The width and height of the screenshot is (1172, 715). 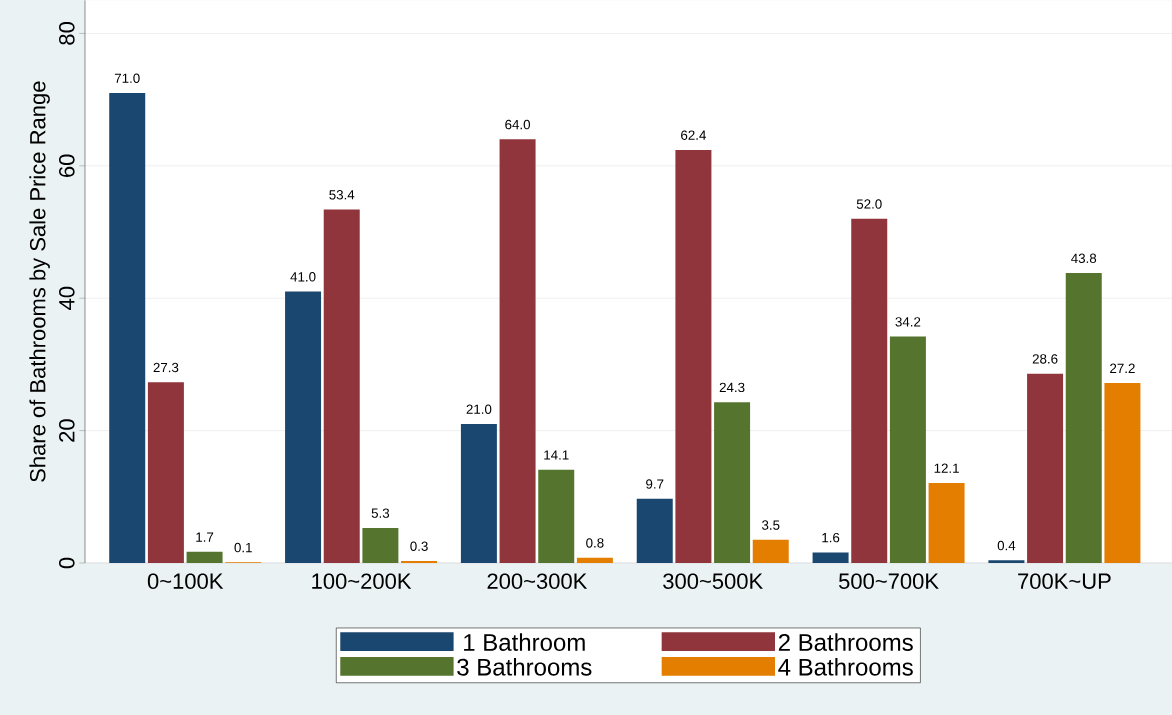 I want to click on legend-label: 1 Bathroom, so click(x=524, y=642).